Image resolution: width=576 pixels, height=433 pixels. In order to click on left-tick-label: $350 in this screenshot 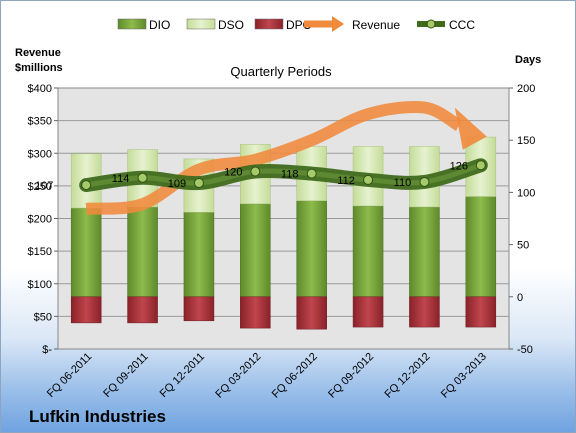, I will do `click(40, 122)`.